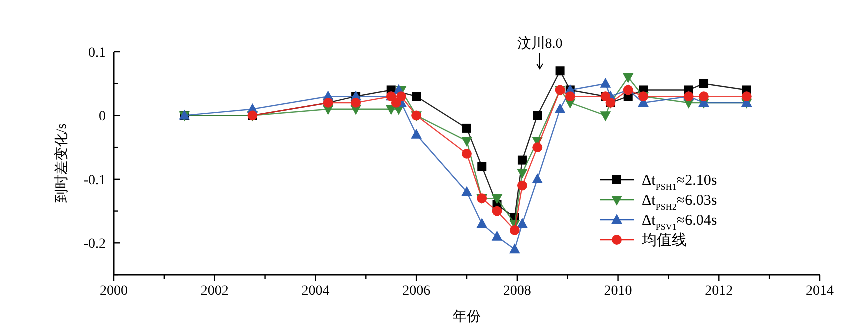  Describe the element at coordinates (62, 164) in the screenshot. I see `y-axis-title: 到时差变化/s` at that location.